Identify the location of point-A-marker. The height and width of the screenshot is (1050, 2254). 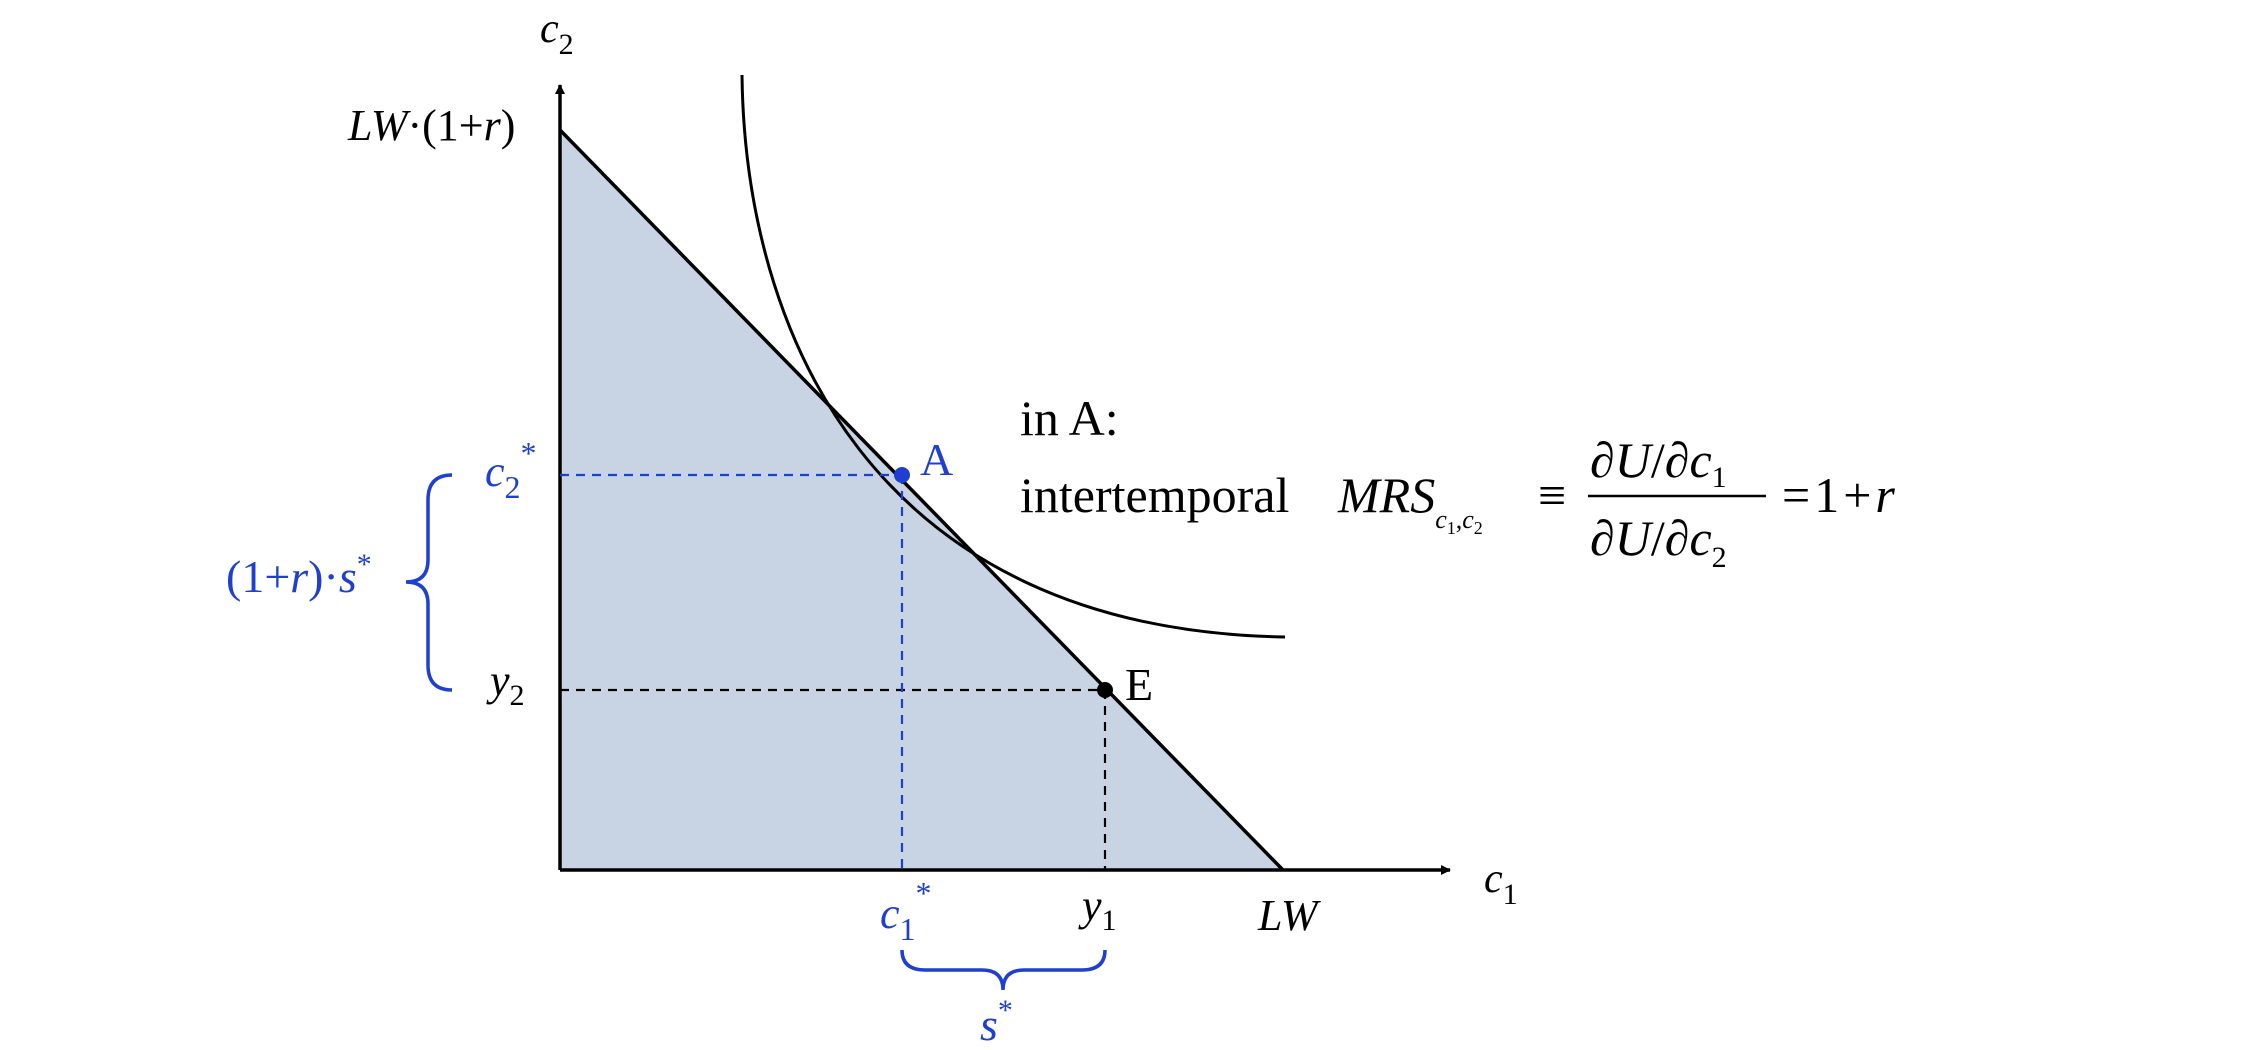
(902, 475).